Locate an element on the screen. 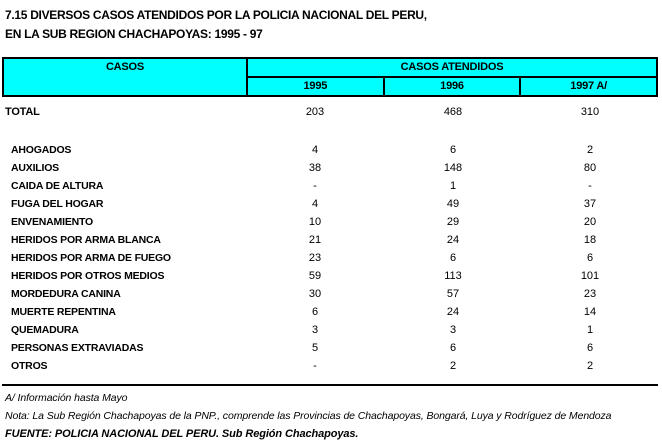  table-row-total: TOTAL 203 468 310 is located at coordinates (330, 112).